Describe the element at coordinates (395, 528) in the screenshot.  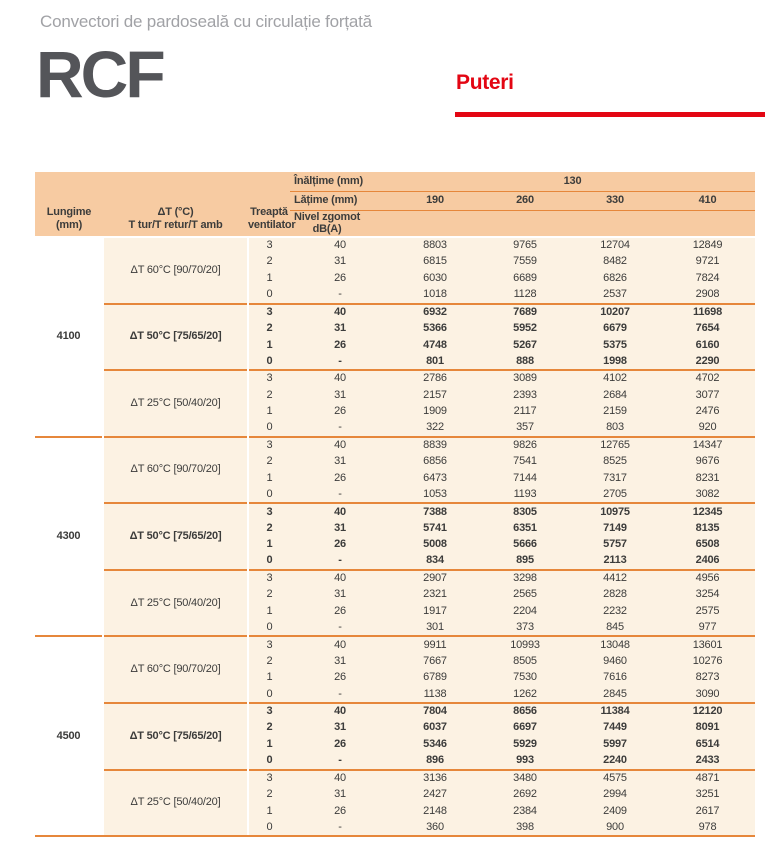
I see `table-row: 2 31 5741 6351 7149 8135` at that location.